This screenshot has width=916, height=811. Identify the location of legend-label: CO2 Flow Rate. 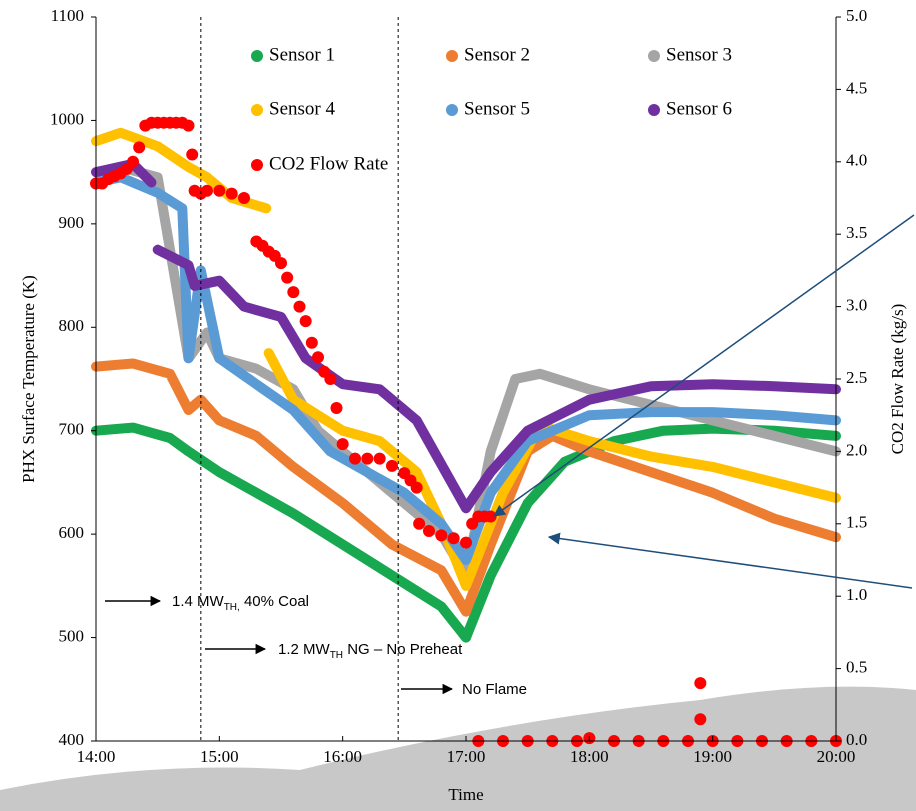
(328, 163).